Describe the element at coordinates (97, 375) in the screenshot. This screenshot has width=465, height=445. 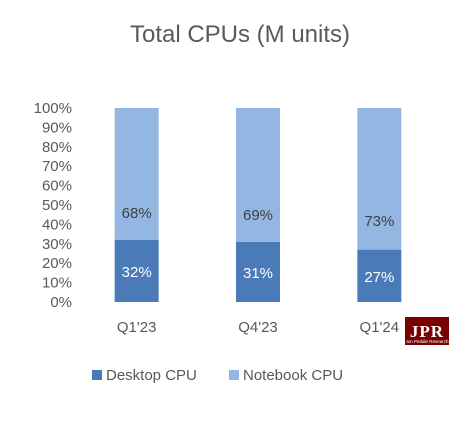
I see `legend-desktop-swatch` at that location.